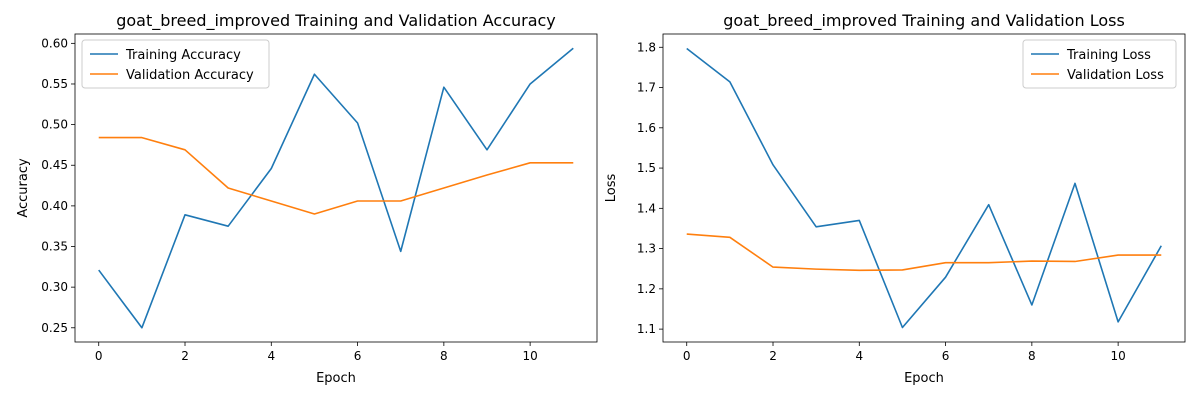  Describe the element at coordinates (646, 47) in the screenshot. I see `loss-y-tick-label: 1.8` at that location.